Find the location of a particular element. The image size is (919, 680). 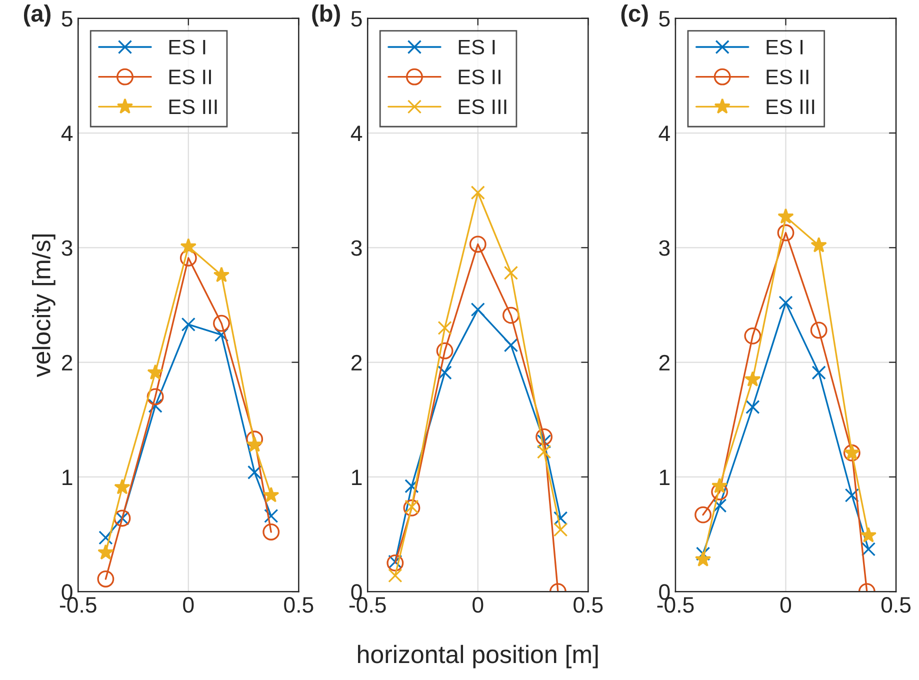

x-axis-title: horizontal position [m] is located at coordinates (478, 656).